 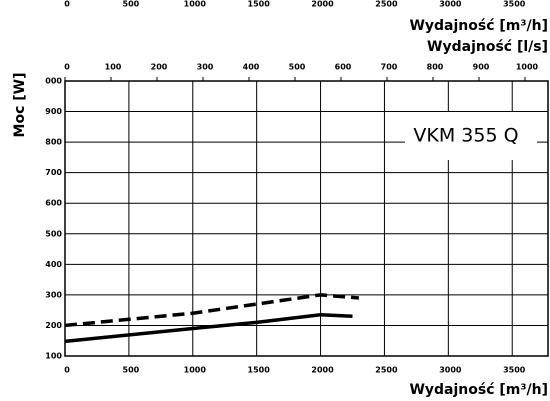 What do you see at coordinates (481, 67) in the screenshot?
I see `top-x-tick-label: 900` at bounding box center [481, 67].